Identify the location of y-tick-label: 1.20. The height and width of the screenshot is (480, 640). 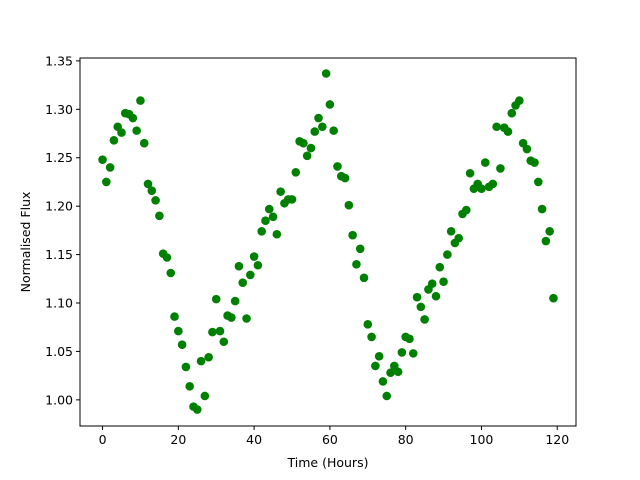
(59, 206).